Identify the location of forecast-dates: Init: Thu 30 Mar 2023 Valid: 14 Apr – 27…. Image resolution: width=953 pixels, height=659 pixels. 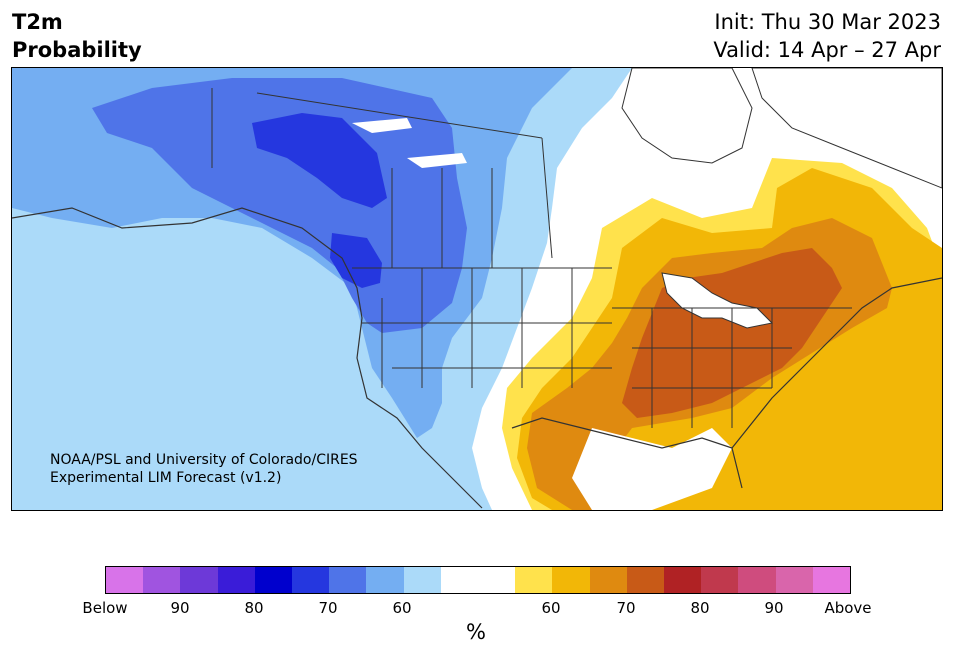
(827, 36).